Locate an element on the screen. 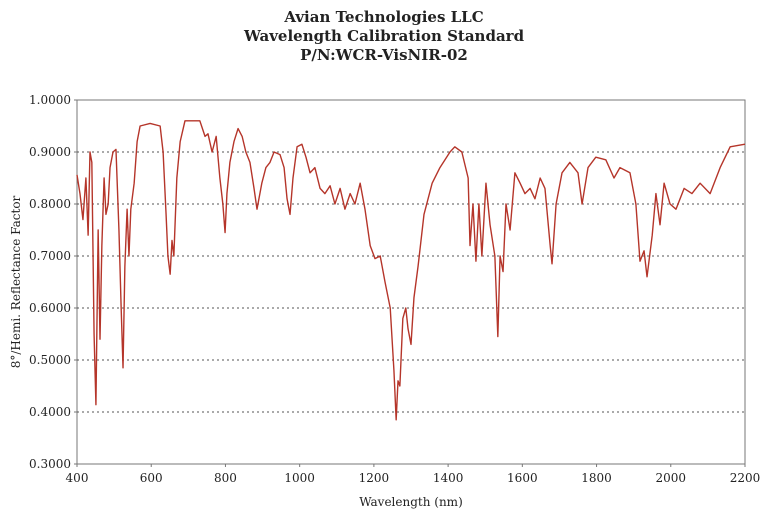 The width and height of the screenshot is (768, 521). chart-title: Wavelength Calibration Standard is located at coordinates (384, 36).